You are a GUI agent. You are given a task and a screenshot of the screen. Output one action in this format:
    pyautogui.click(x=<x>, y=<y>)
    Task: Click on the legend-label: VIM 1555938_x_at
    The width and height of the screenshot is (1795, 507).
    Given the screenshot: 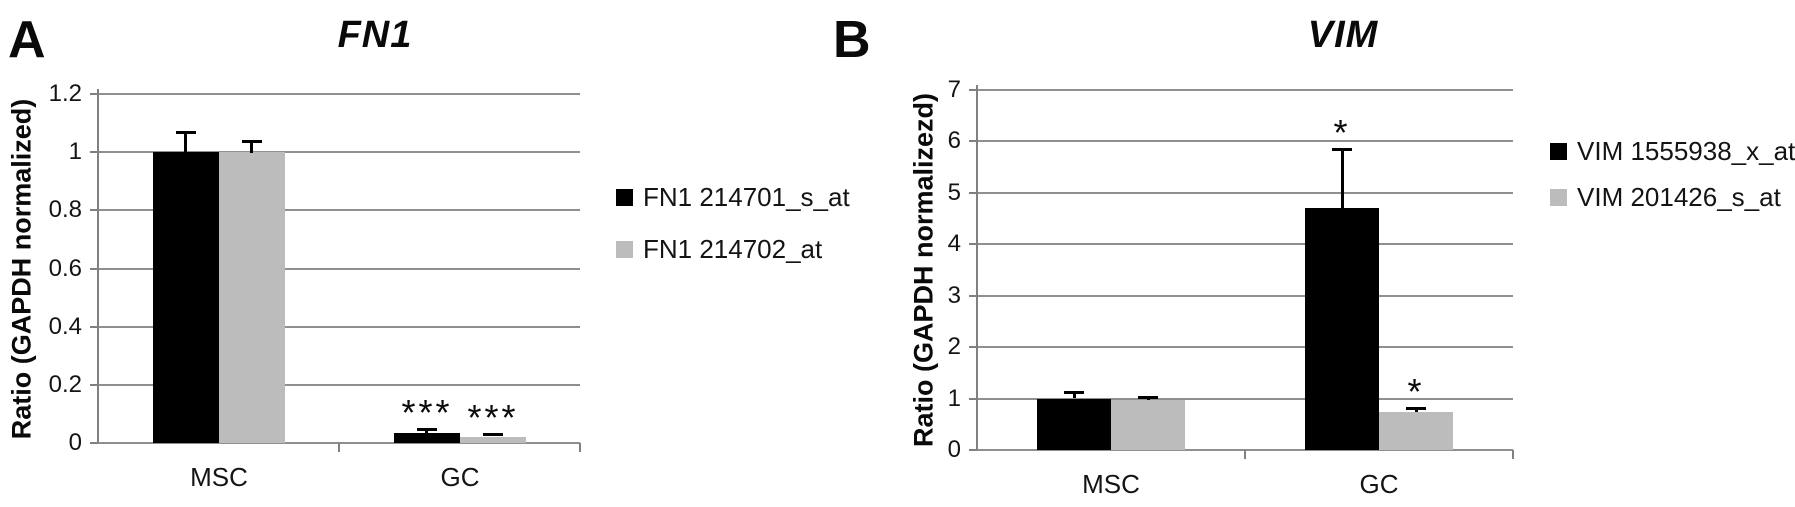 What is the action you would take?
    pyautogui.click(x=1686, y=151)
    